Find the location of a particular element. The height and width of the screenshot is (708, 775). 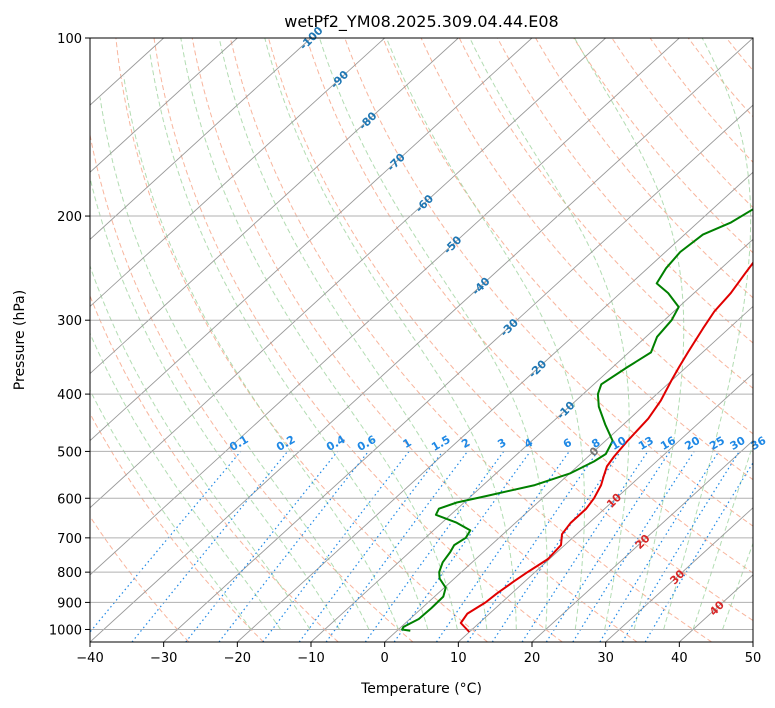

chart-title: wetPf2_YM08.2025.309.04.44.E08 is located at coordinates (421, 22).